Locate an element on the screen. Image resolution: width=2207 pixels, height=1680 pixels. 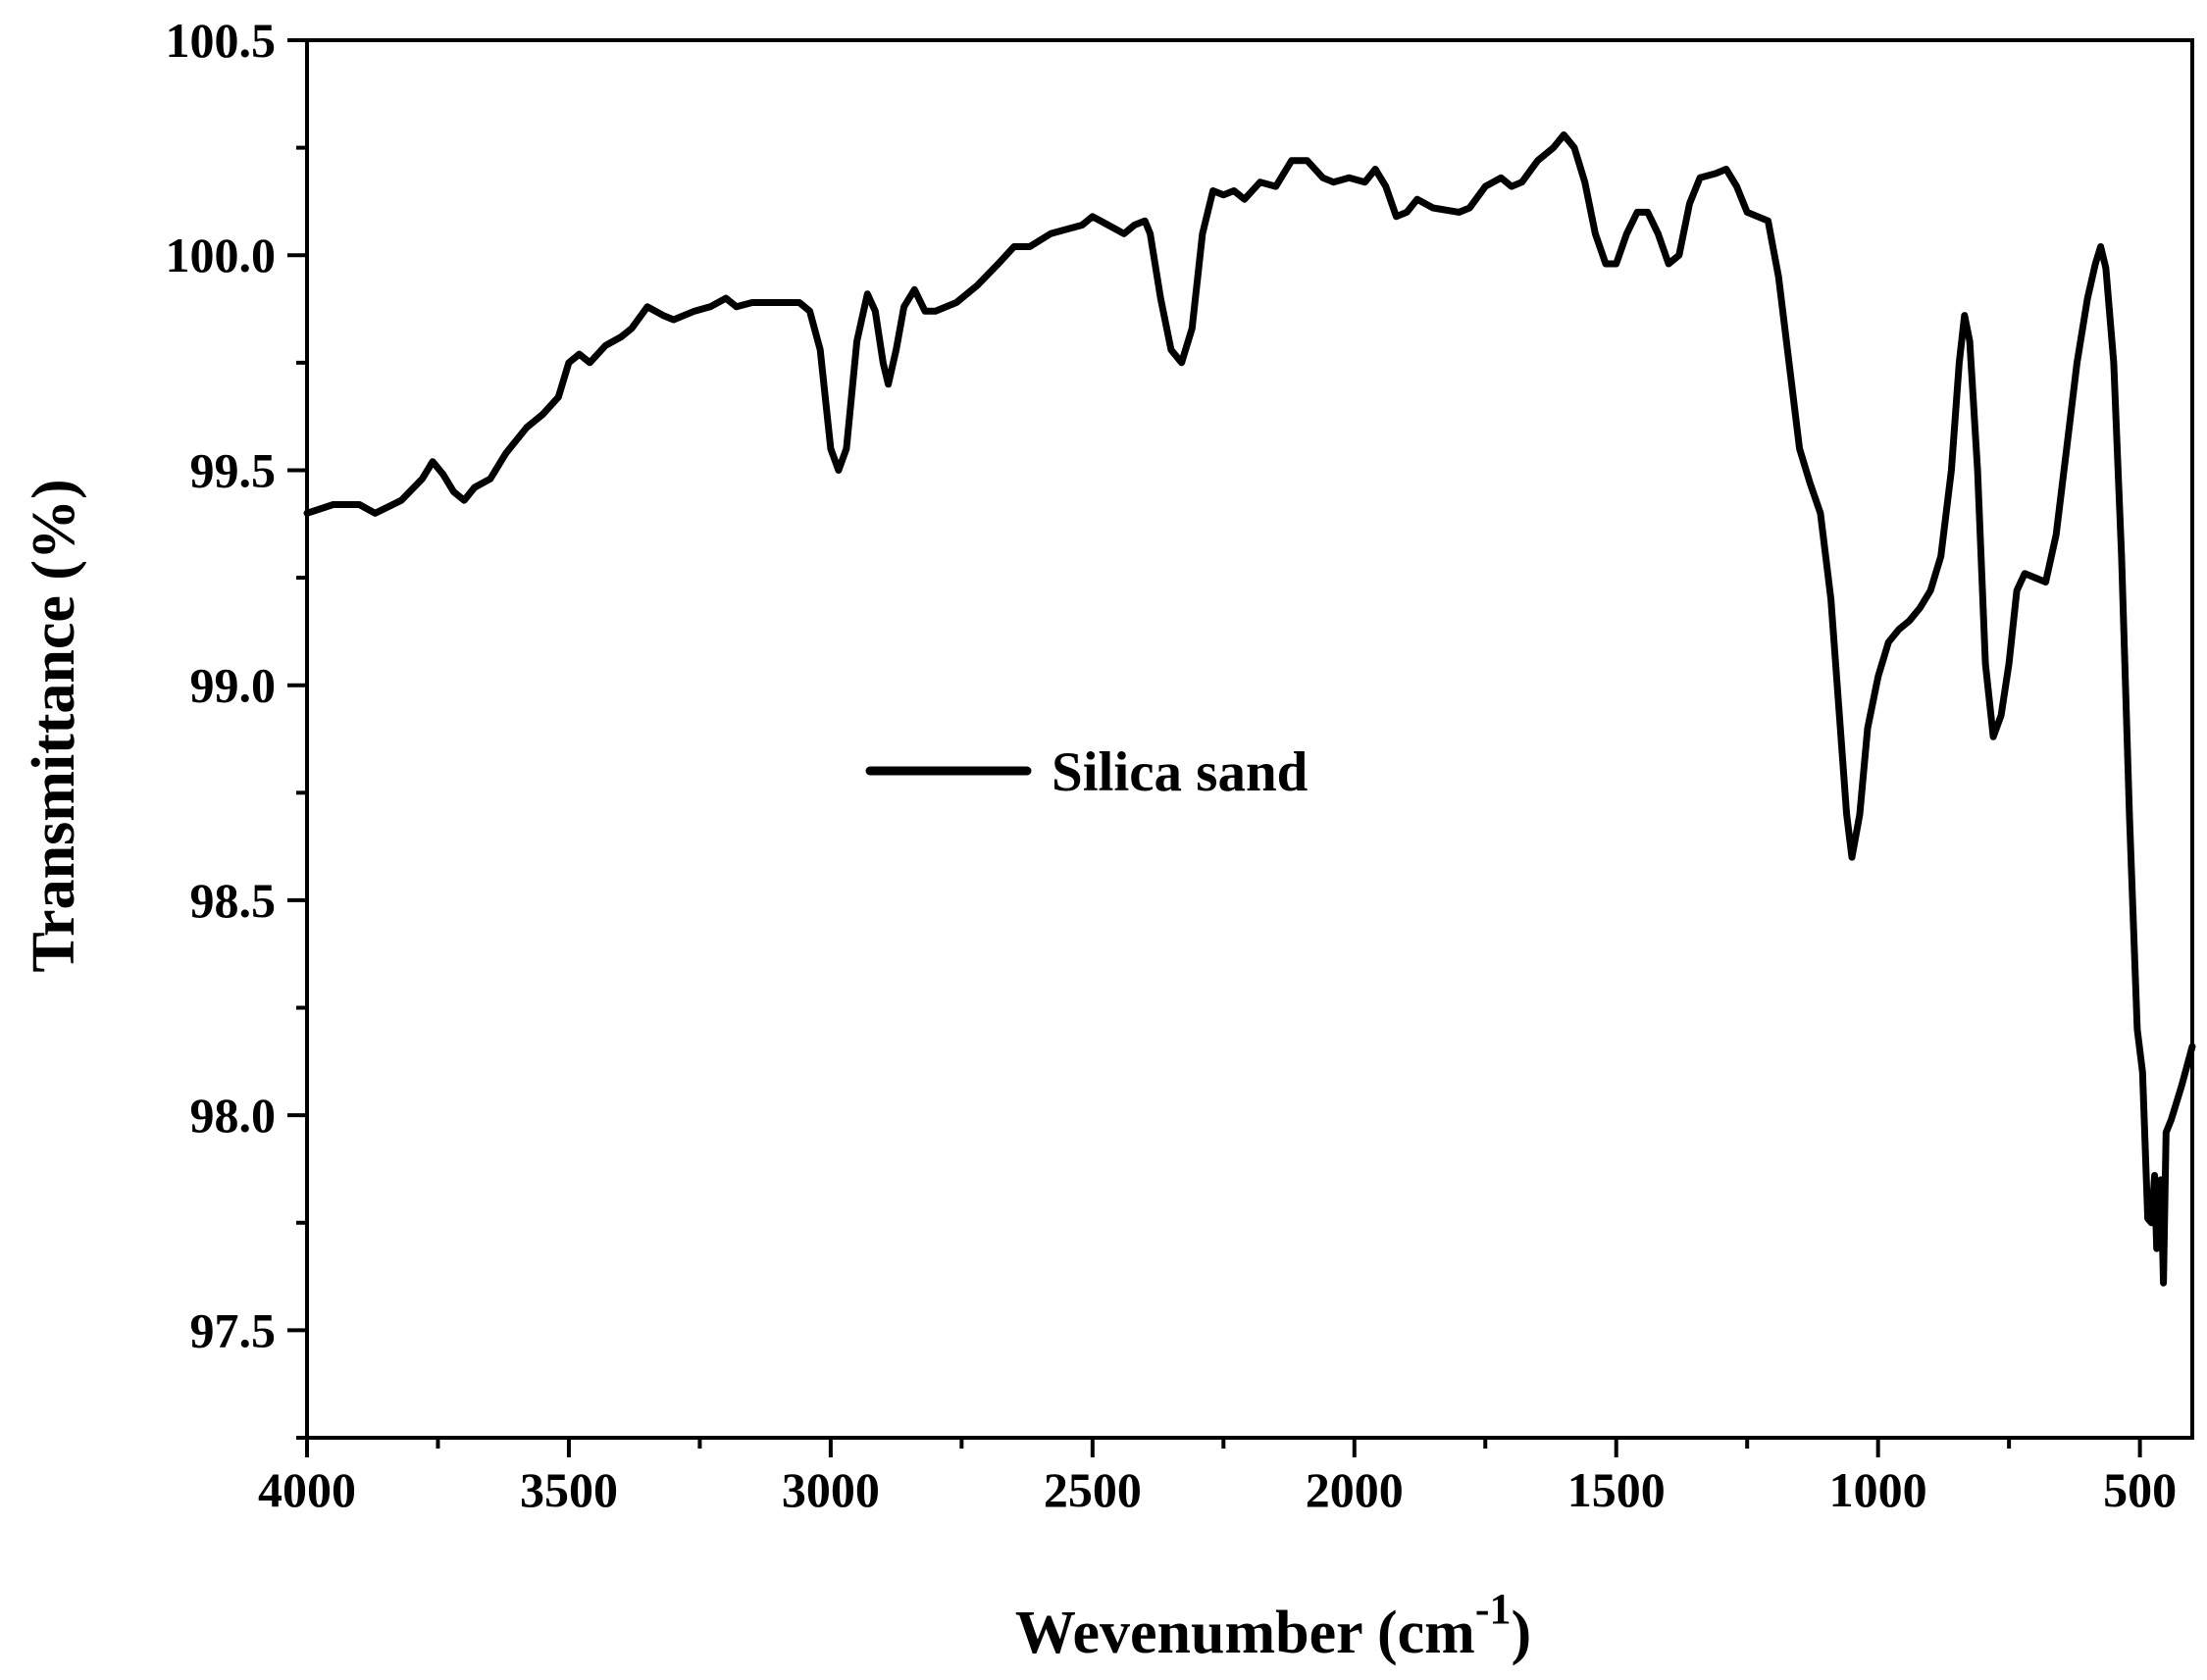
x-axis-title-main: Wevenumber (cm is located at coordinates (1245, 1633).